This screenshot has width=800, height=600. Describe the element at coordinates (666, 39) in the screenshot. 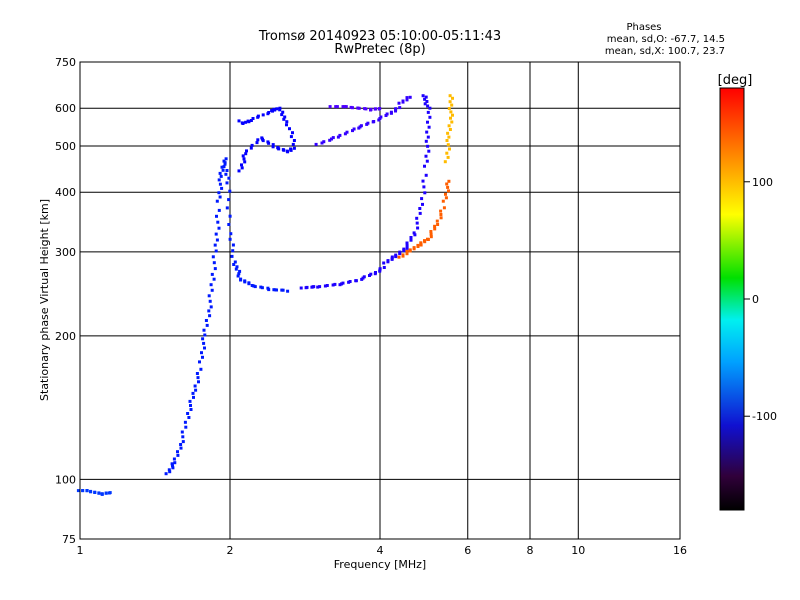

I see `phase-stats-o: mean, sd,O: -67.7, 14.5` at that location.